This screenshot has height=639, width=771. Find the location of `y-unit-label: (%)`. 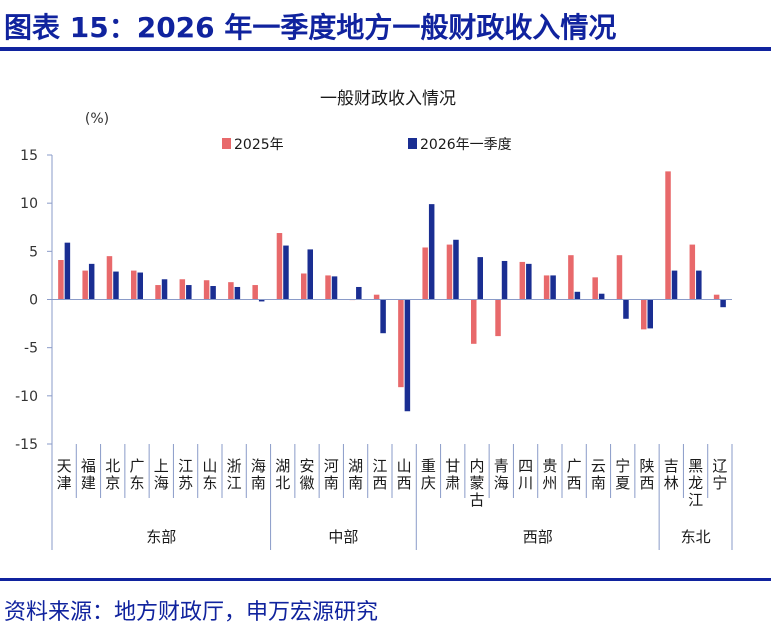

y-unit-label: (%) is located at coordinates (97, 119).